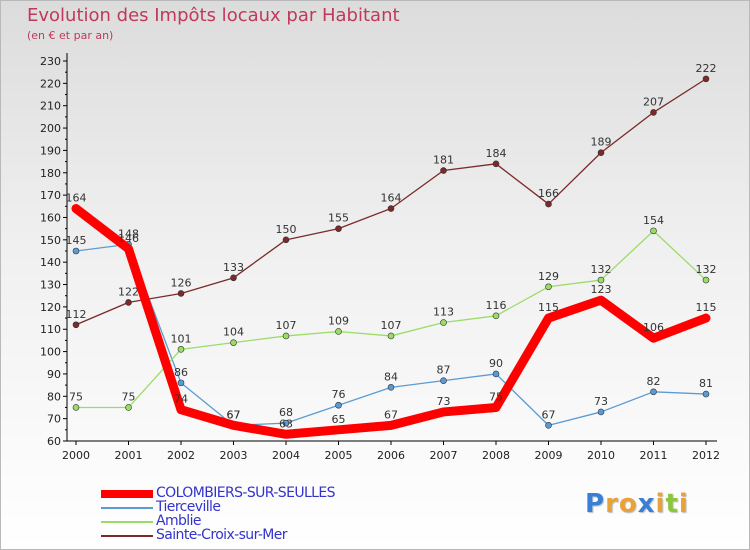  Describe the element at coordinates (444, 401) in the screenshot. I see `data-label-colombiers-sur-seulles: 73` at that location.